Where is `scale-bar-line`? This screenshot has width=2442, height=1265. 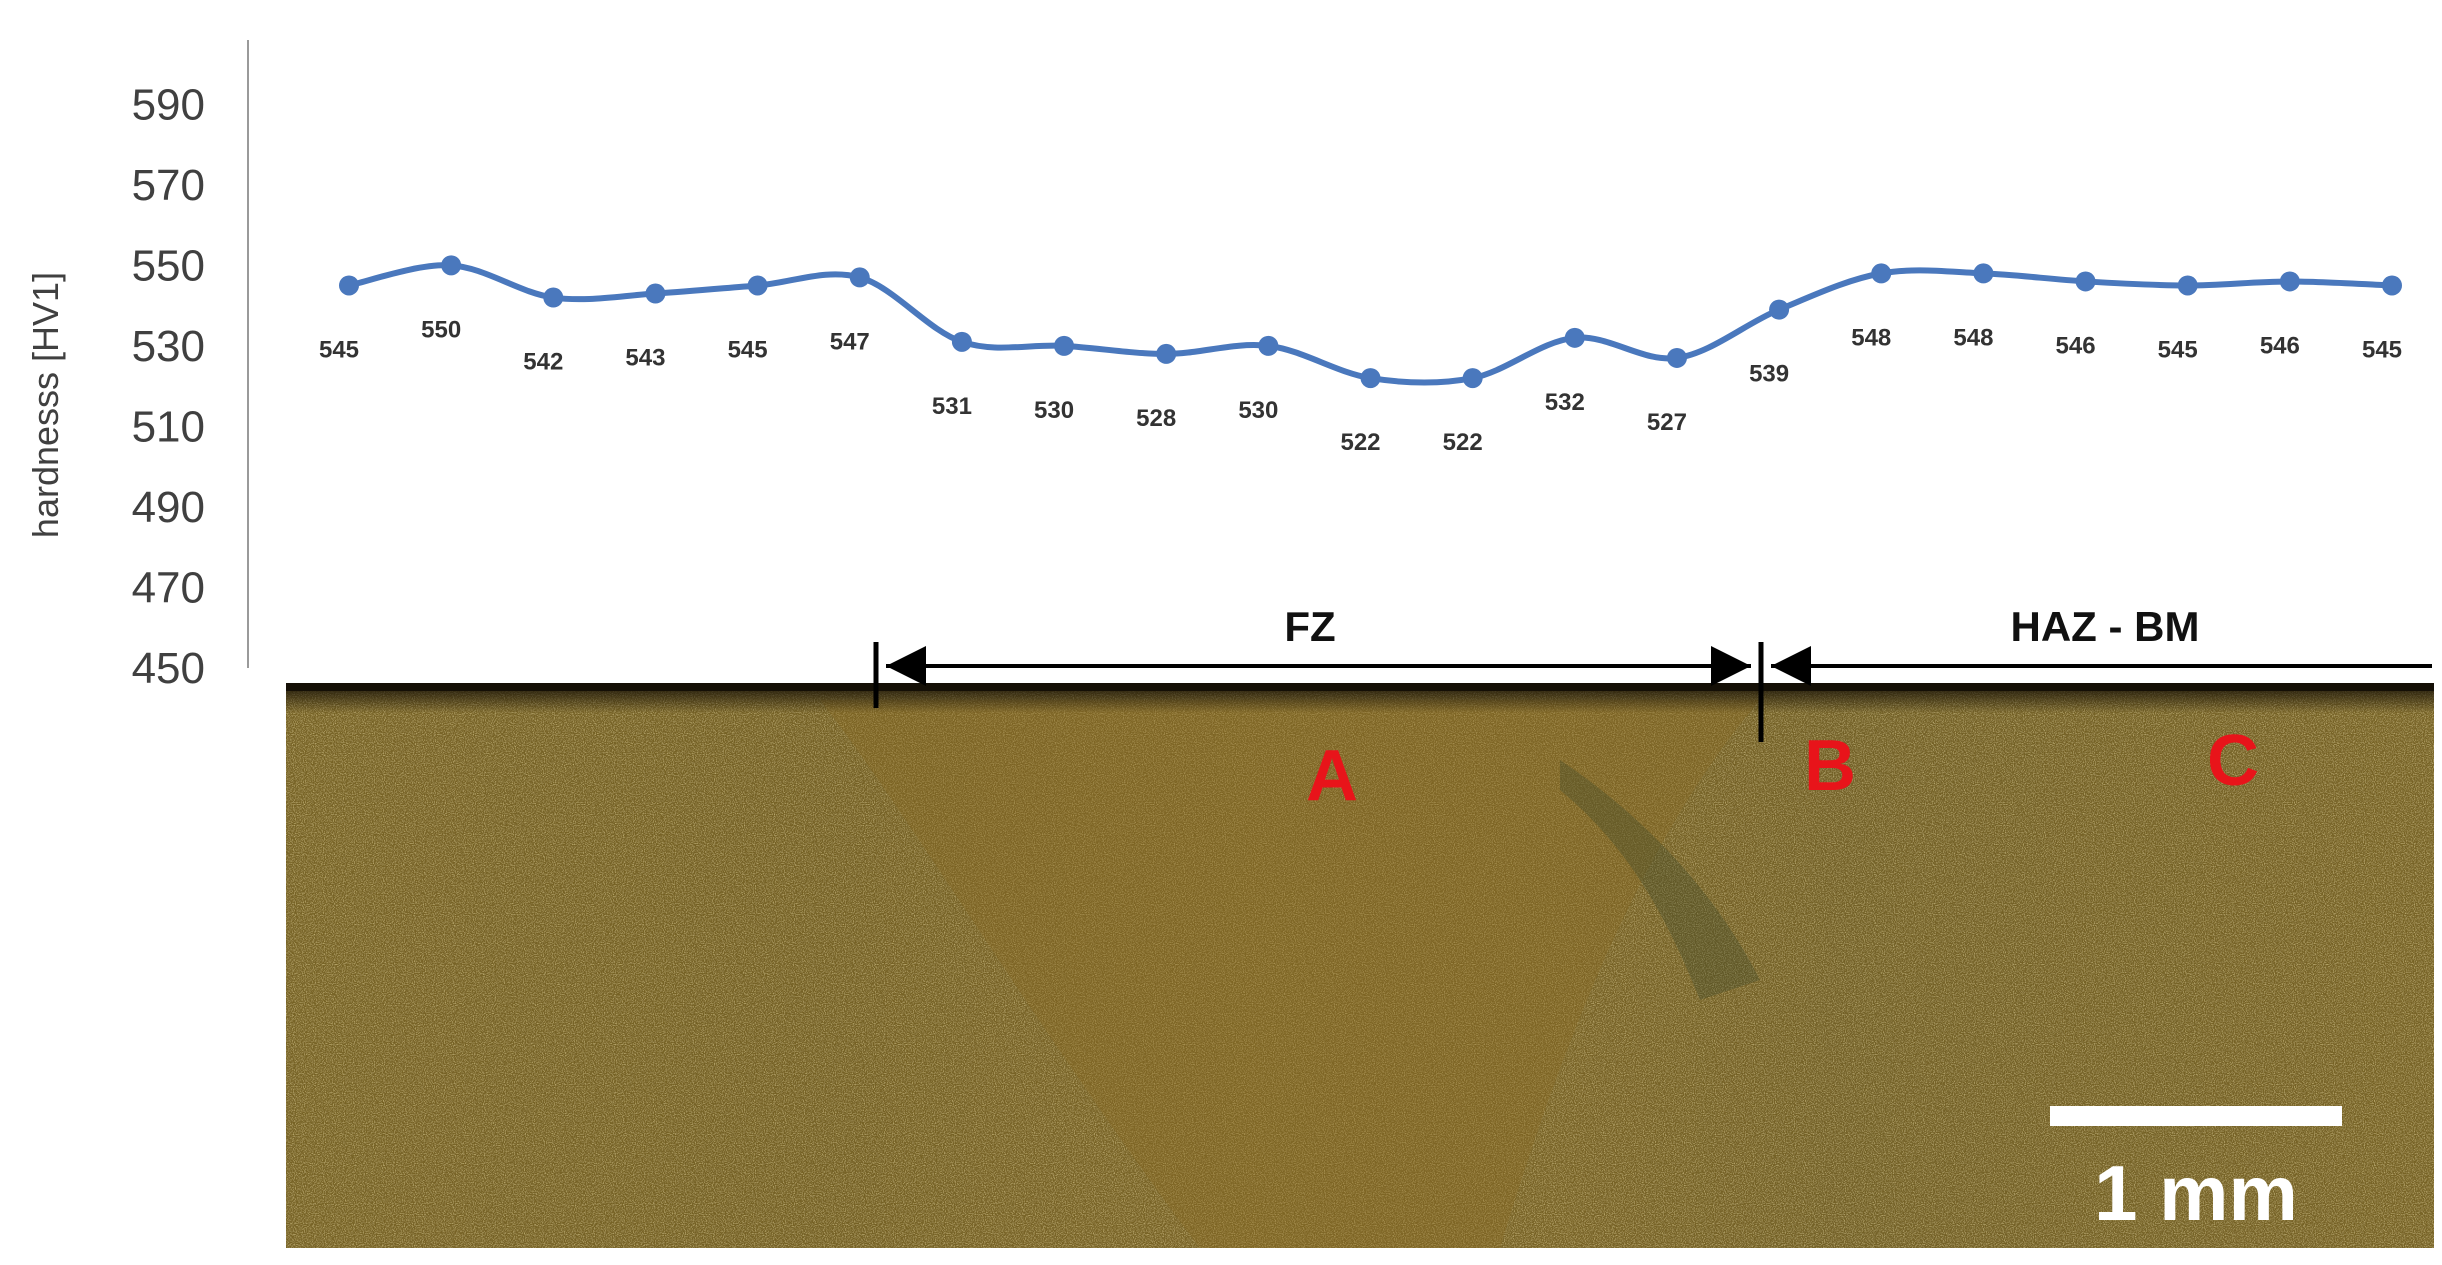 scale-bar-line is located at coordinates (2196, 1116).